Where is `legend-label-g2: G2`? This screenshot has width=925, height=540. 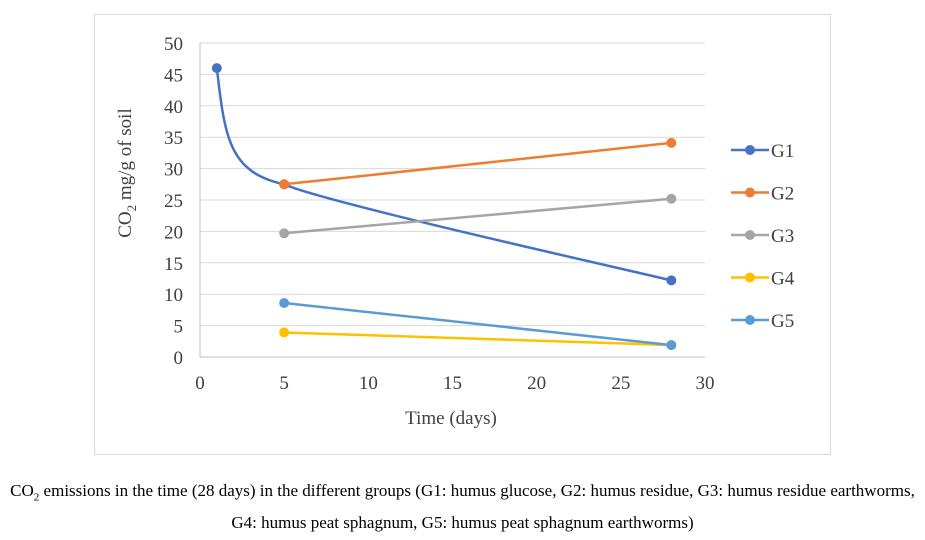 legend-label-g2: G2 is located at coordinates (782, 194).